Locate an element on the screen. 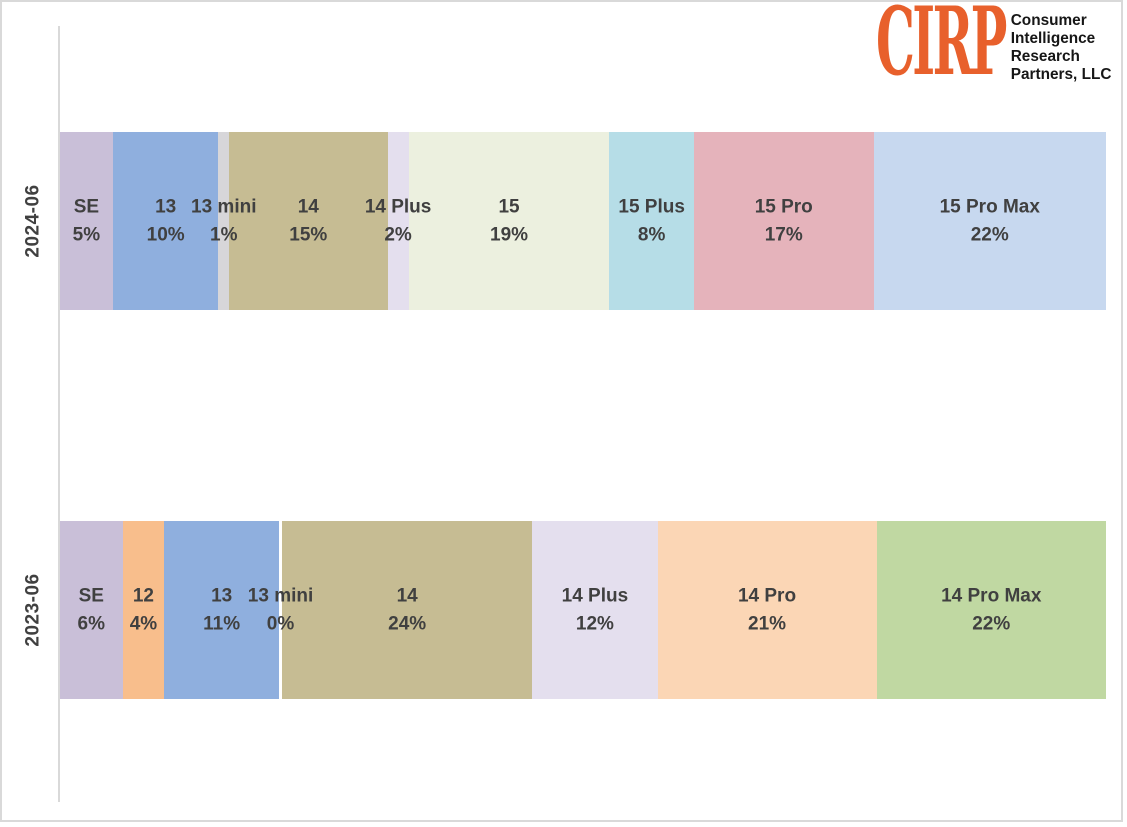 The image size is (1127, 827). segment-percentage: 21% is located at coordinates (767, 623).